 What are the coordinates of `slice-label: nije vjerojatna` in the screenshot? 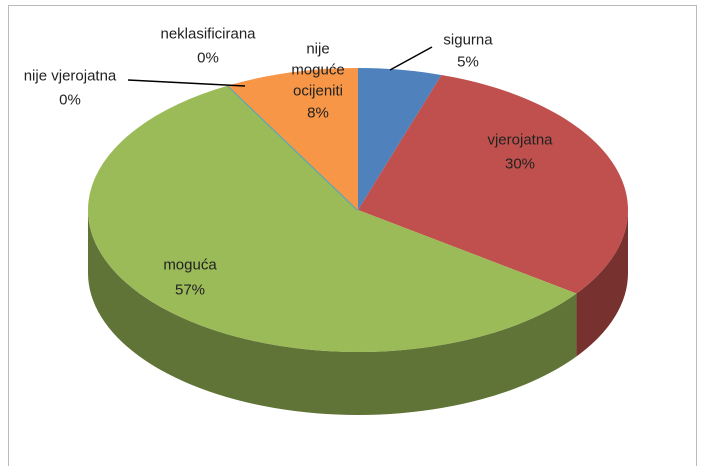 It's located at (70, 76).